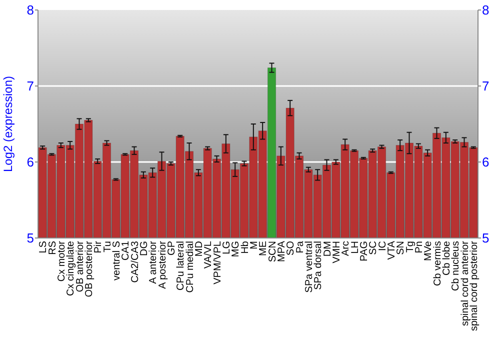 The width and height of the screenshot is (500, 350). I want to click on y-tick-label: 5, so click(30, 238).